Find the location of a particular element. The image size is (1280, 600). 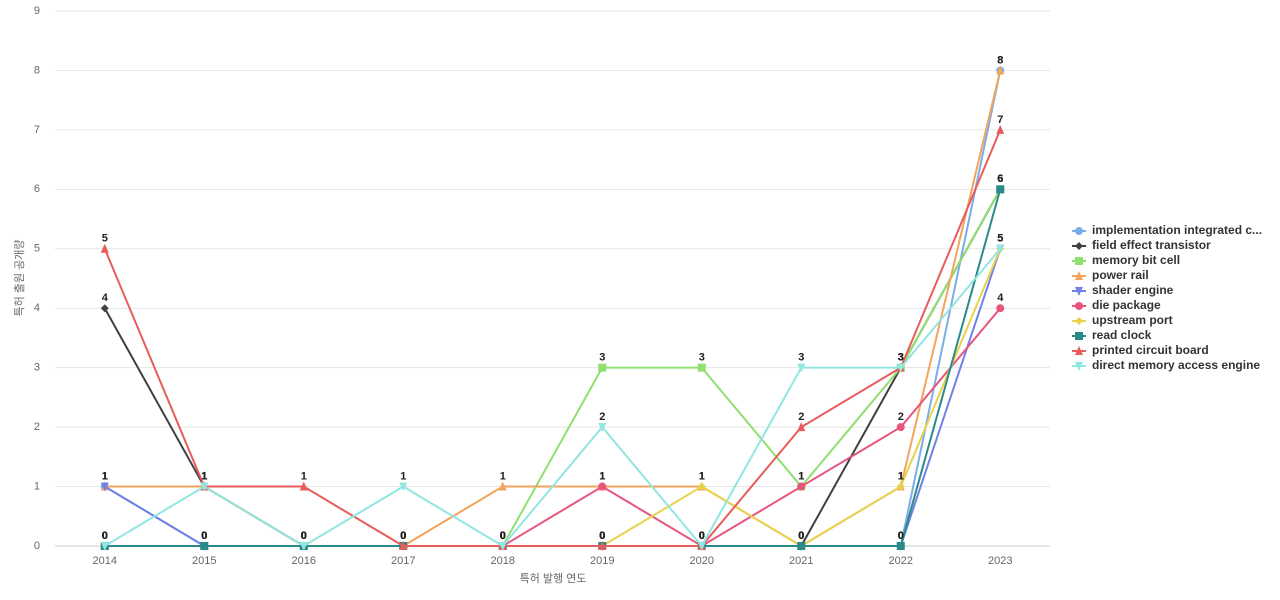

legend-label: read clock is located at coordinates (1122, 335).